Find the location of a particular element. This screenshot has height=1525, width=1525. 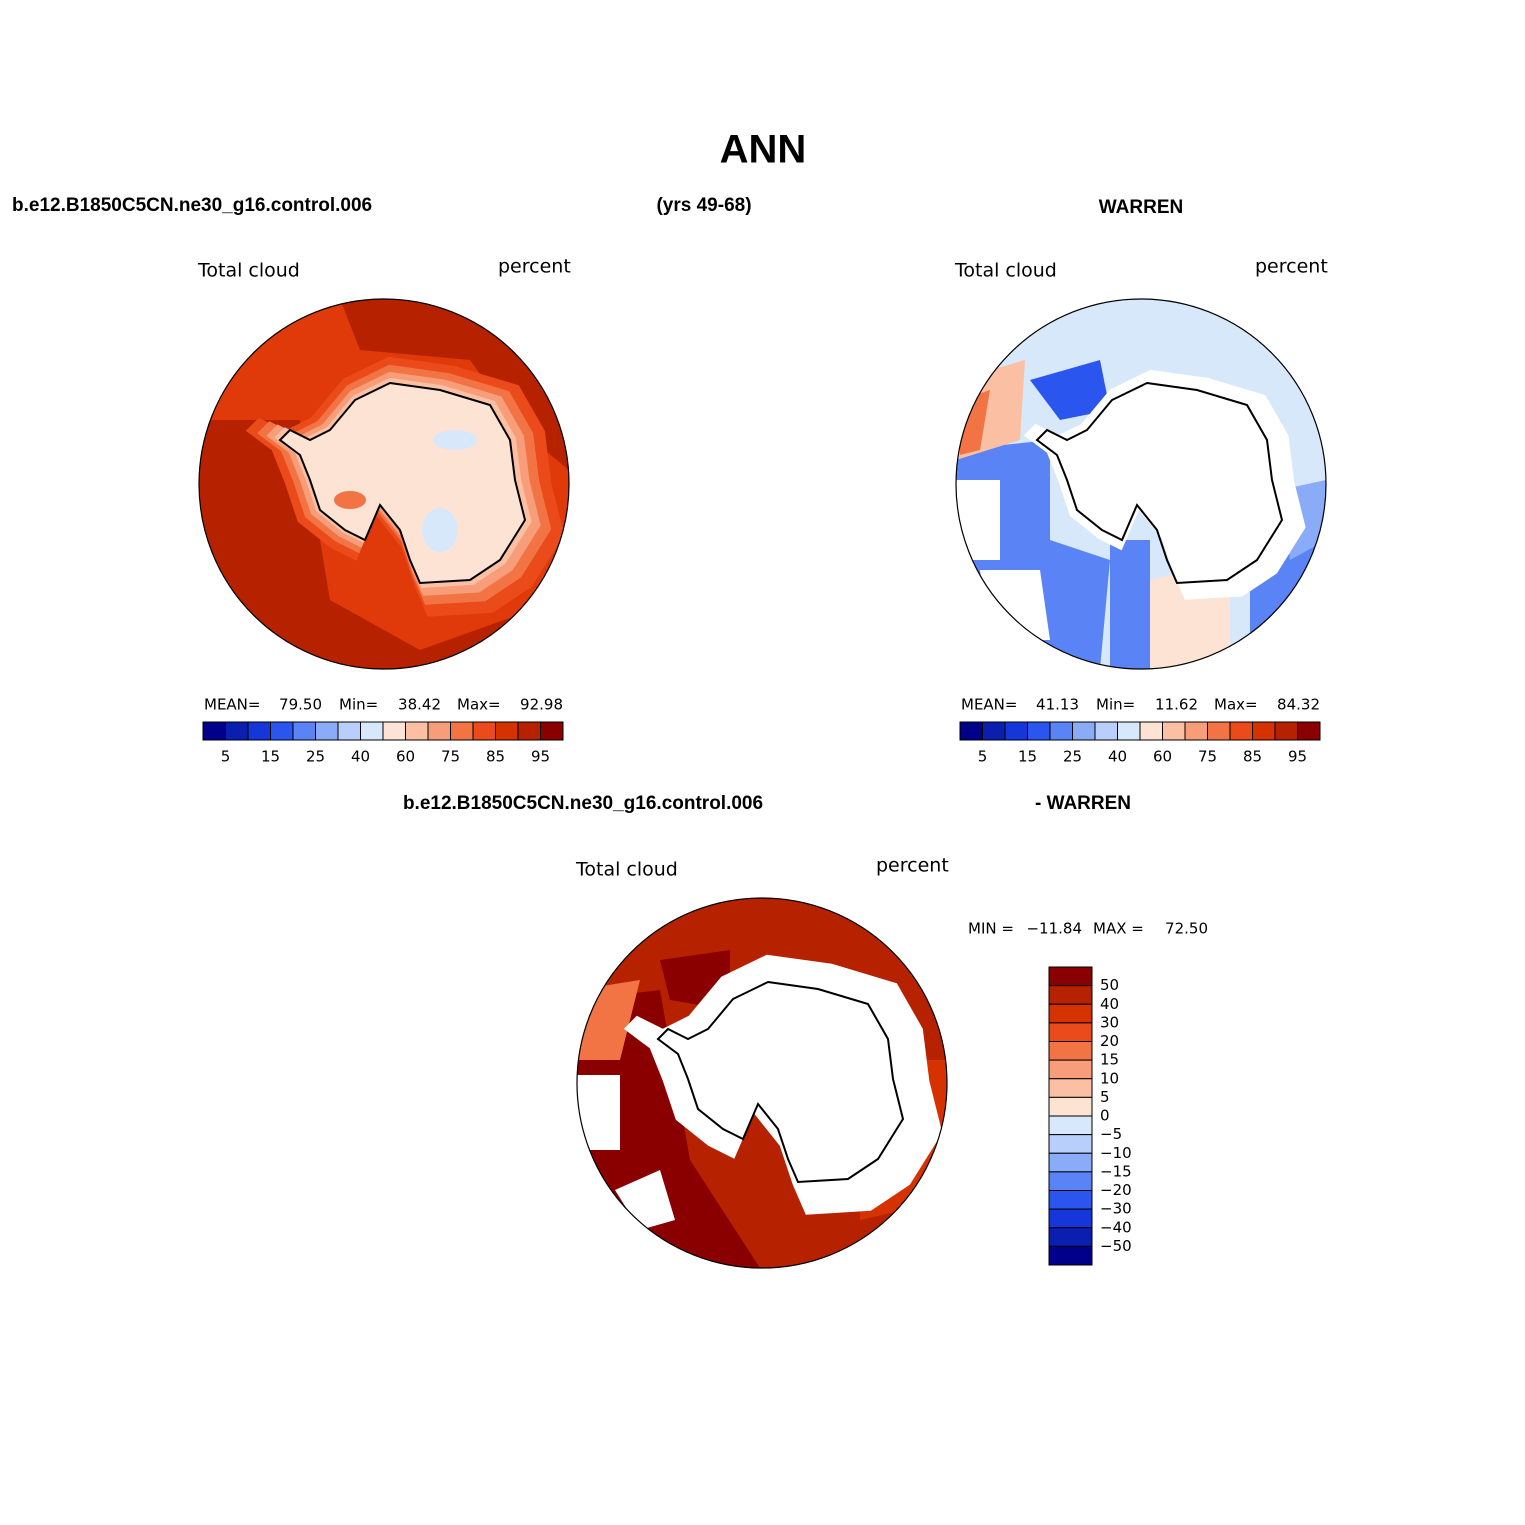

colorbar-label: 25 is located at coordinates (1072, 757).